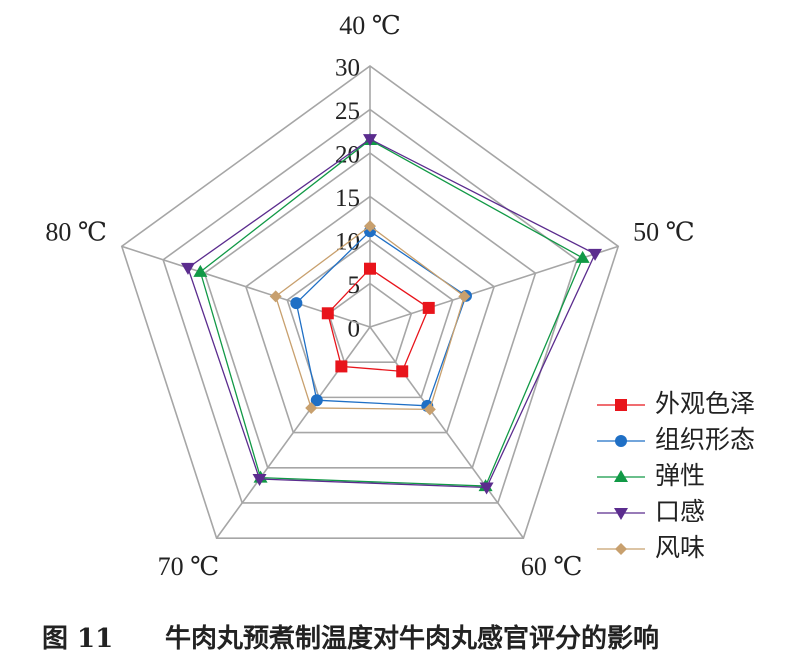  What do you see at coordinates (680, 475) in the screenshot?
I see `legend-label: 弹性` at bounding box center [680, 475].